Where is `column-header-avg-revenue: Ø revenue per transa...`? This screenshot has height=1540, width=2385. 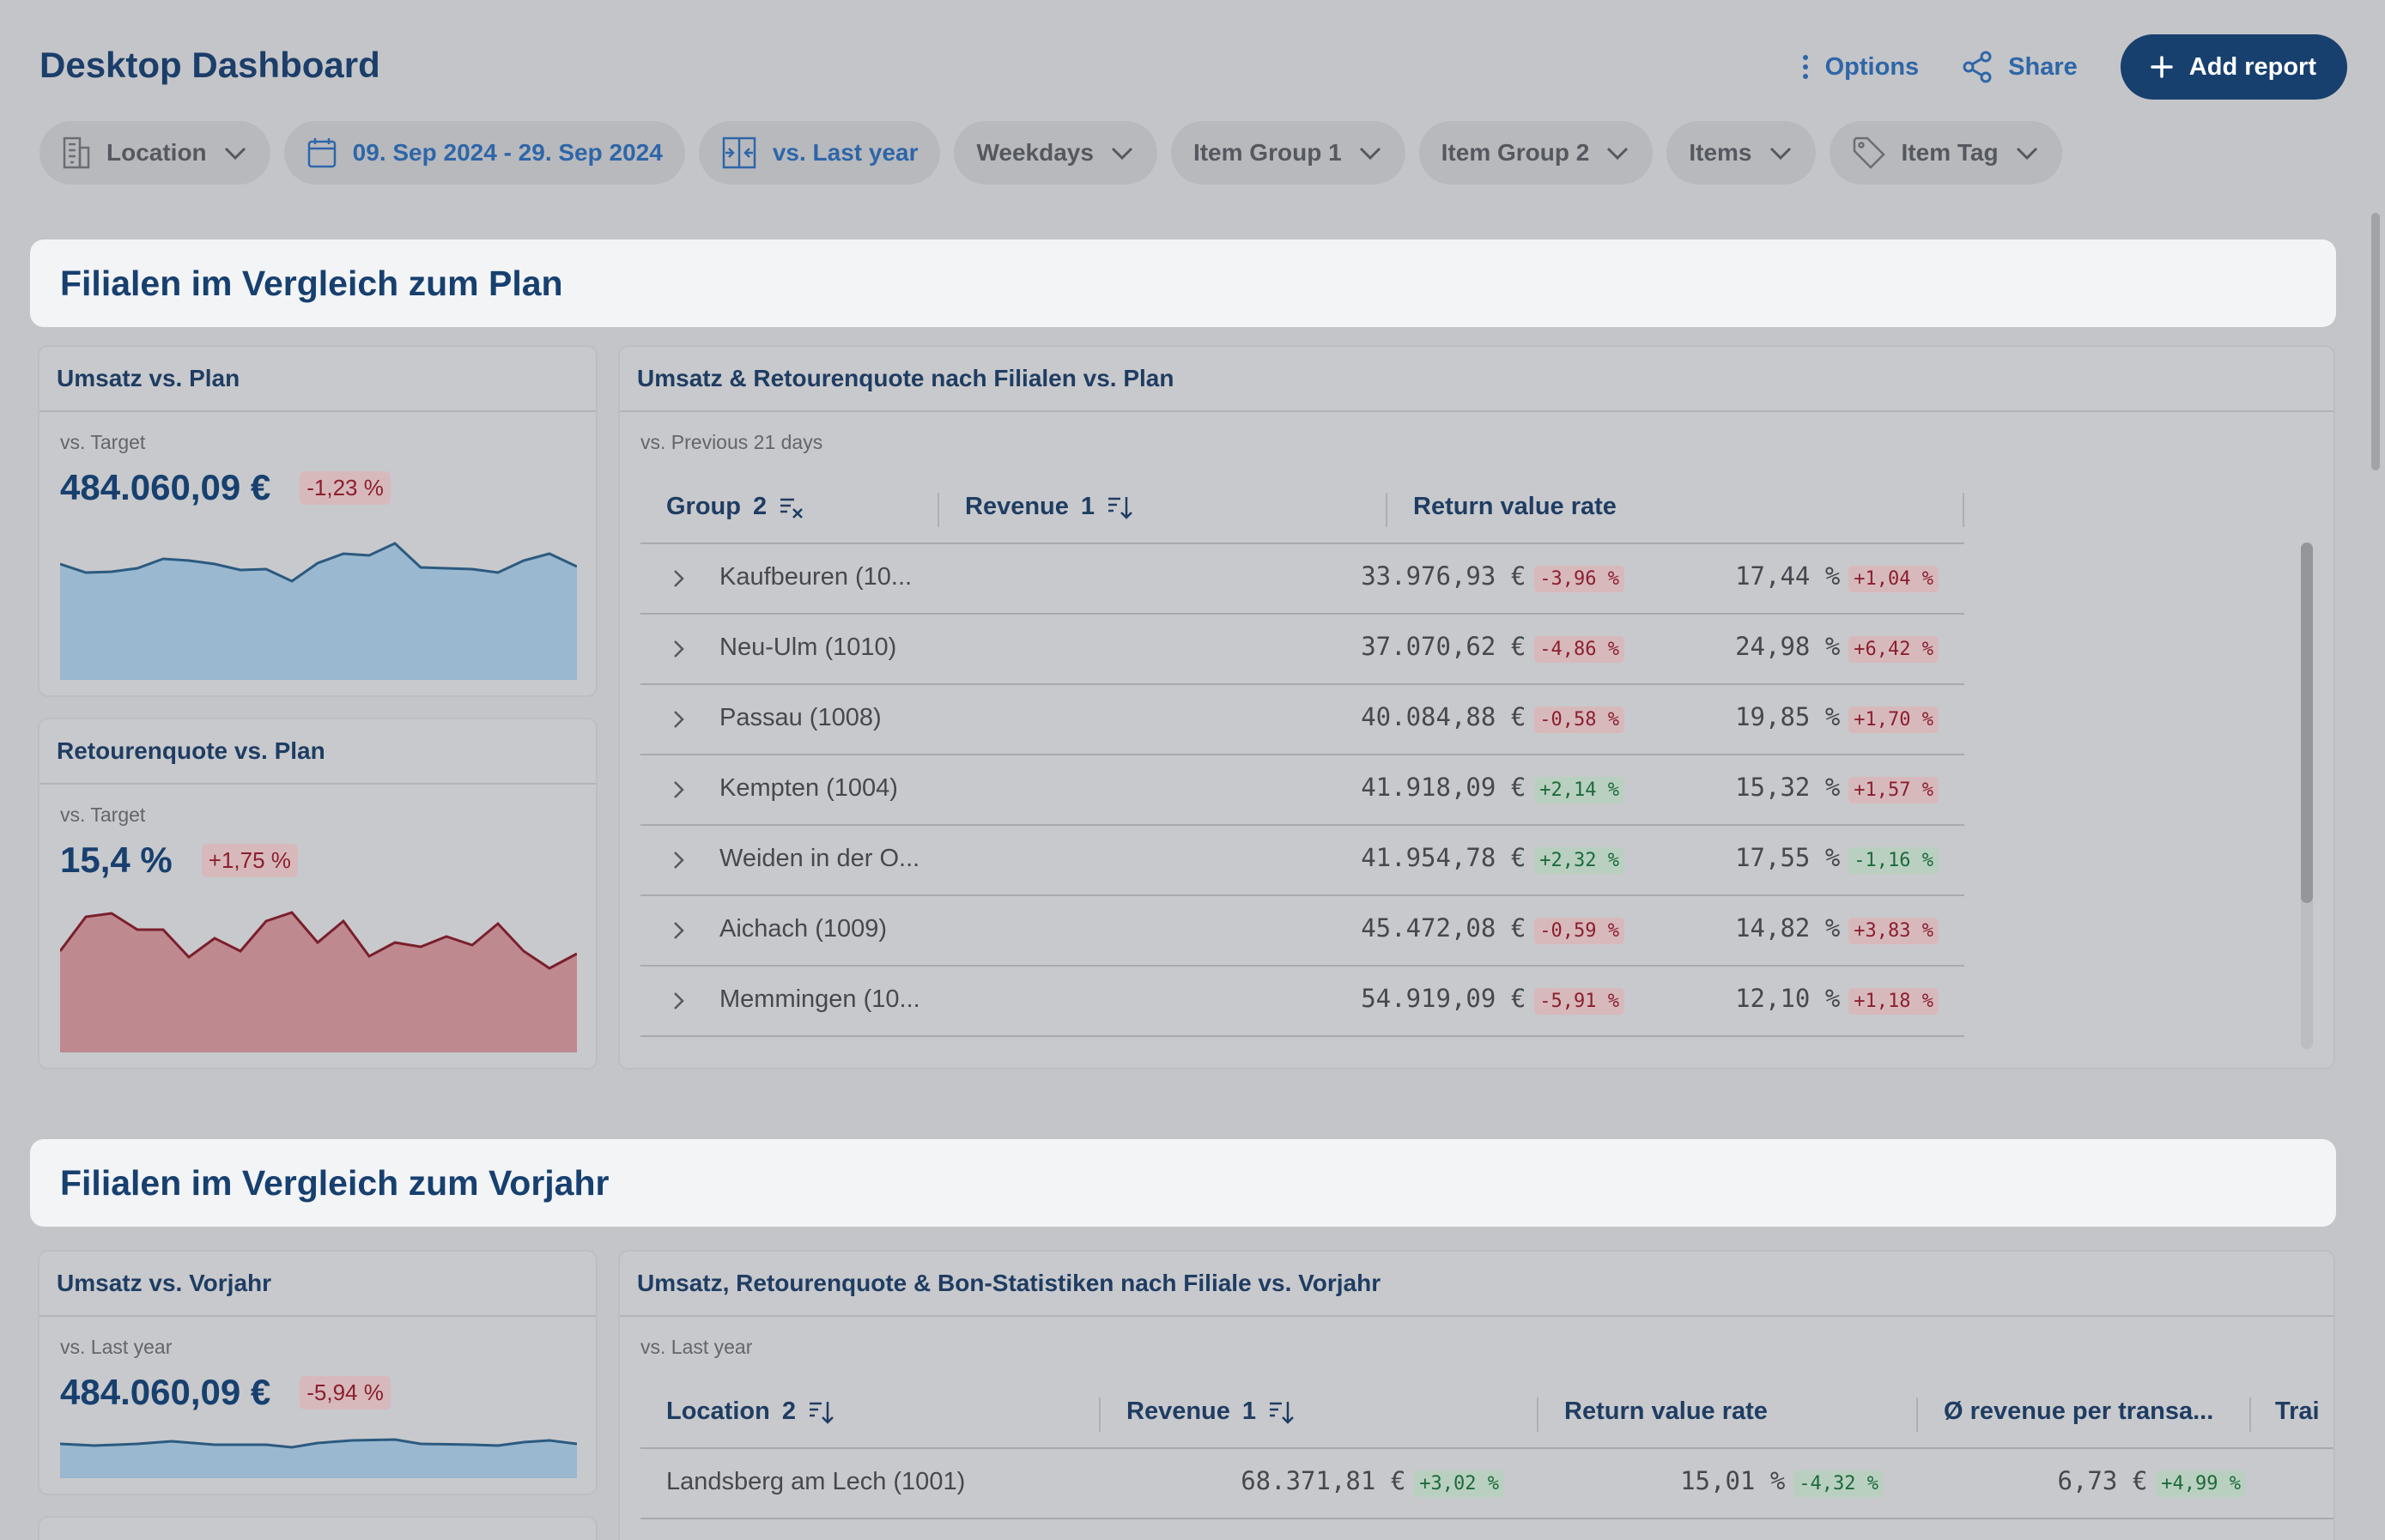
column-header-avg-revenue: Ø revenue per transa... is located at coordinates (2078, 1412).